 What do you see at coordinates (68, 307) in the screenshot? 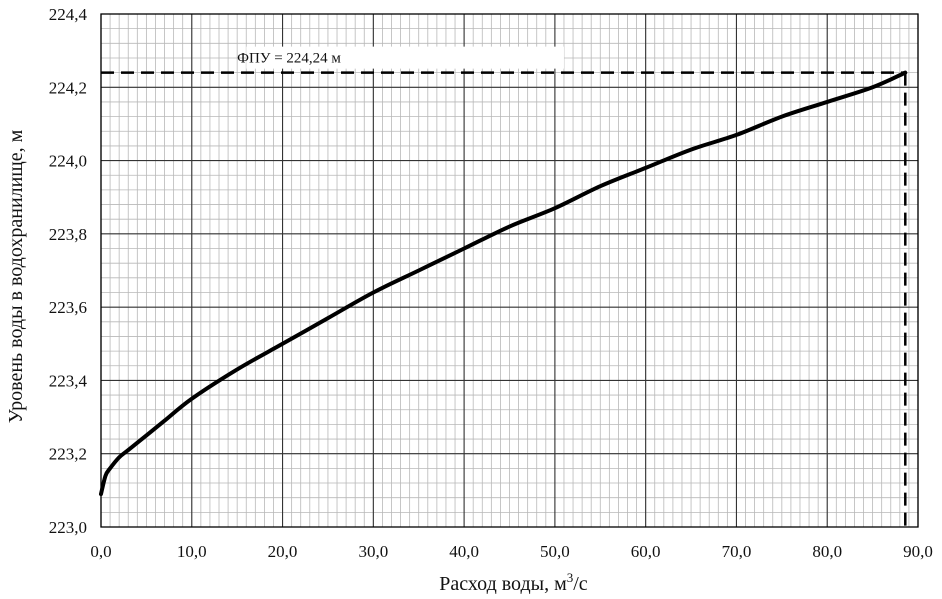
I see `y-tick-label: 223,6` at bounding box center [68, 307].